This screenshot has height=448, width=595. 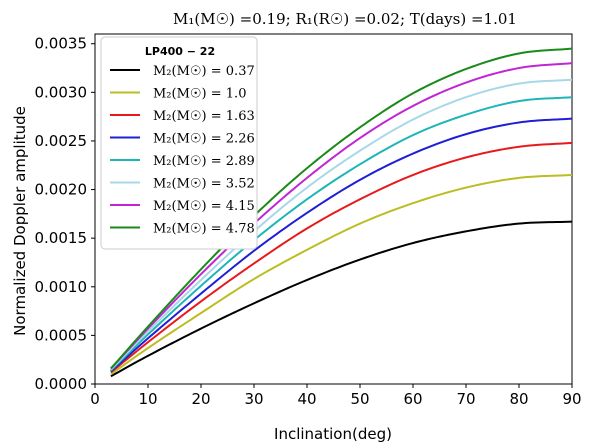 What do you see at coordinates (61, 92) in the screenshot?
I see `y-tick-label: 0.0030` at bounding box center [61, 92].